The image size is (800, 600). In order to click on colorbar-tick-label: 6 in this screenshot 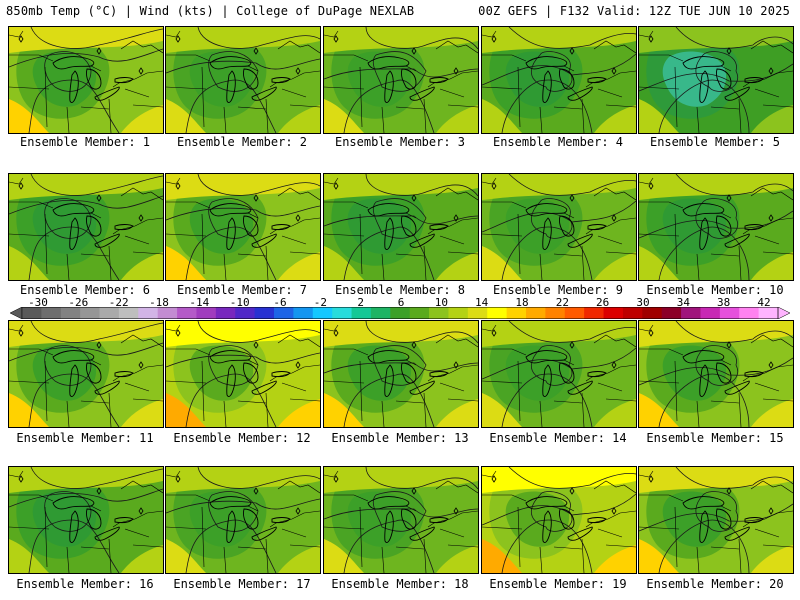, I will do `click(401, 302)`.